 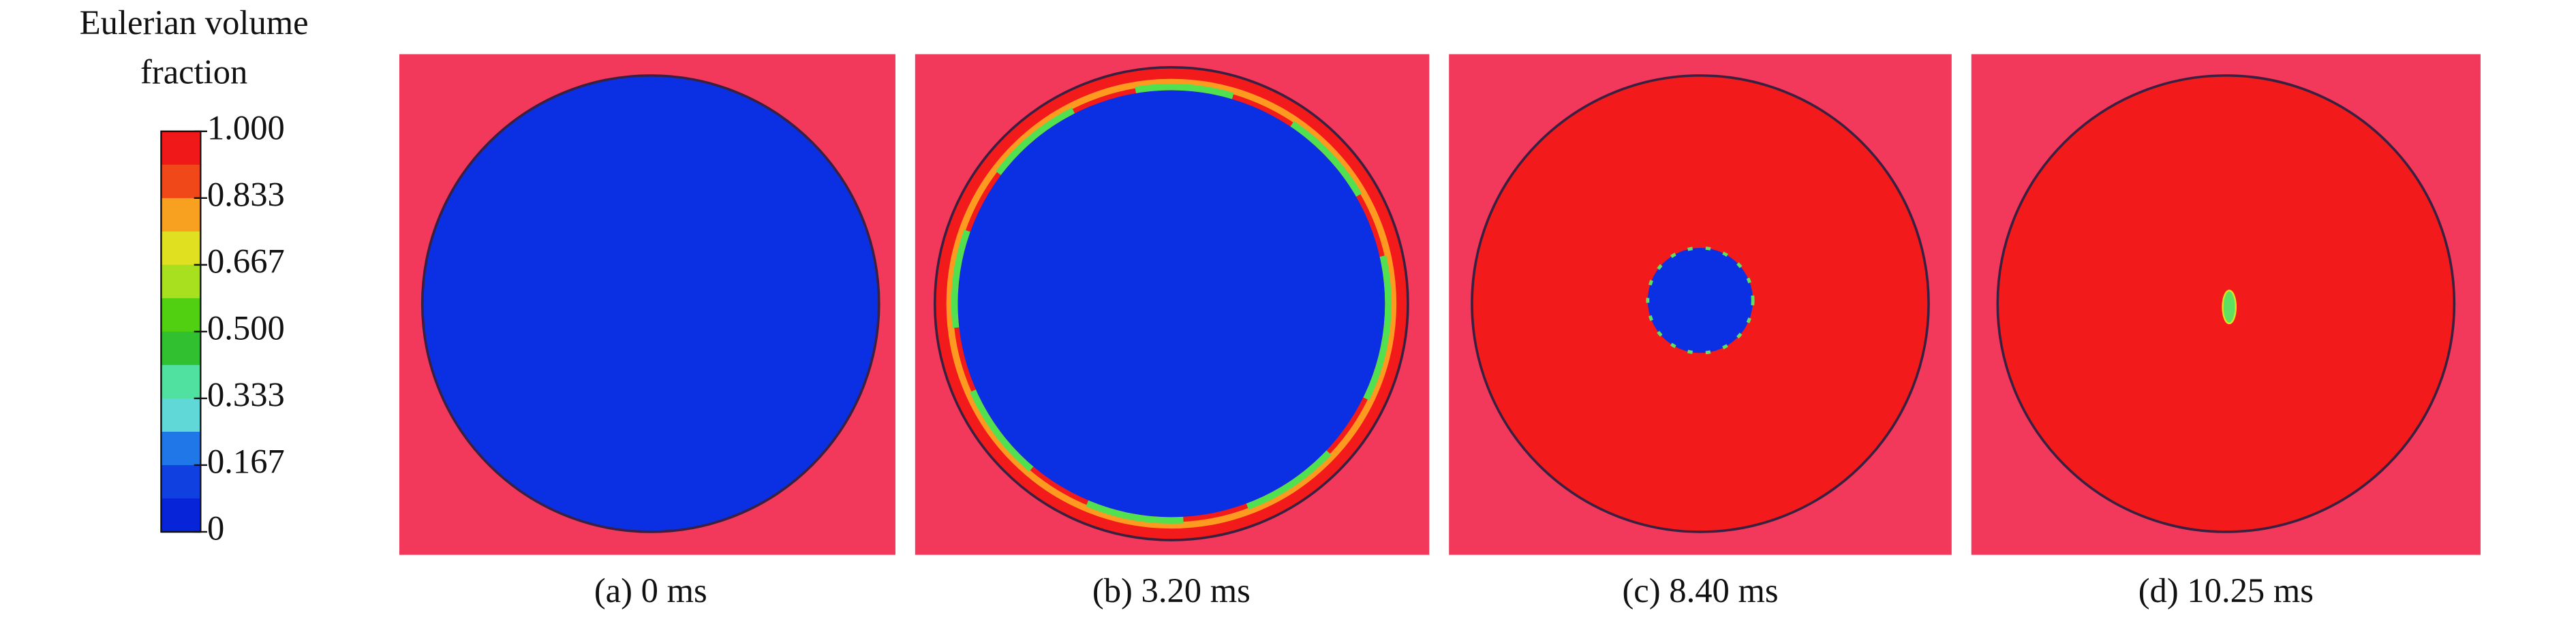 I want to click on sphere, so click(x=650, y=303).